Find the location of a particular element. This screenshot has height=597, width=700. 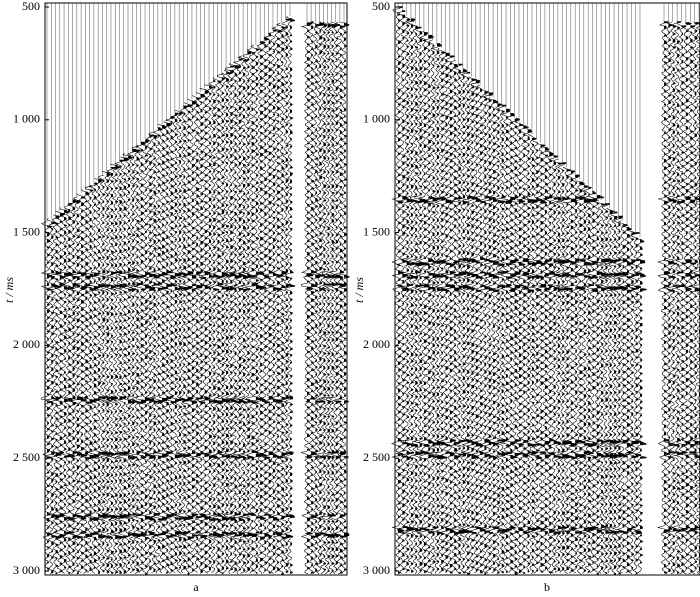

y-tick-label: 3 000 is located at coordinates (376, 570).